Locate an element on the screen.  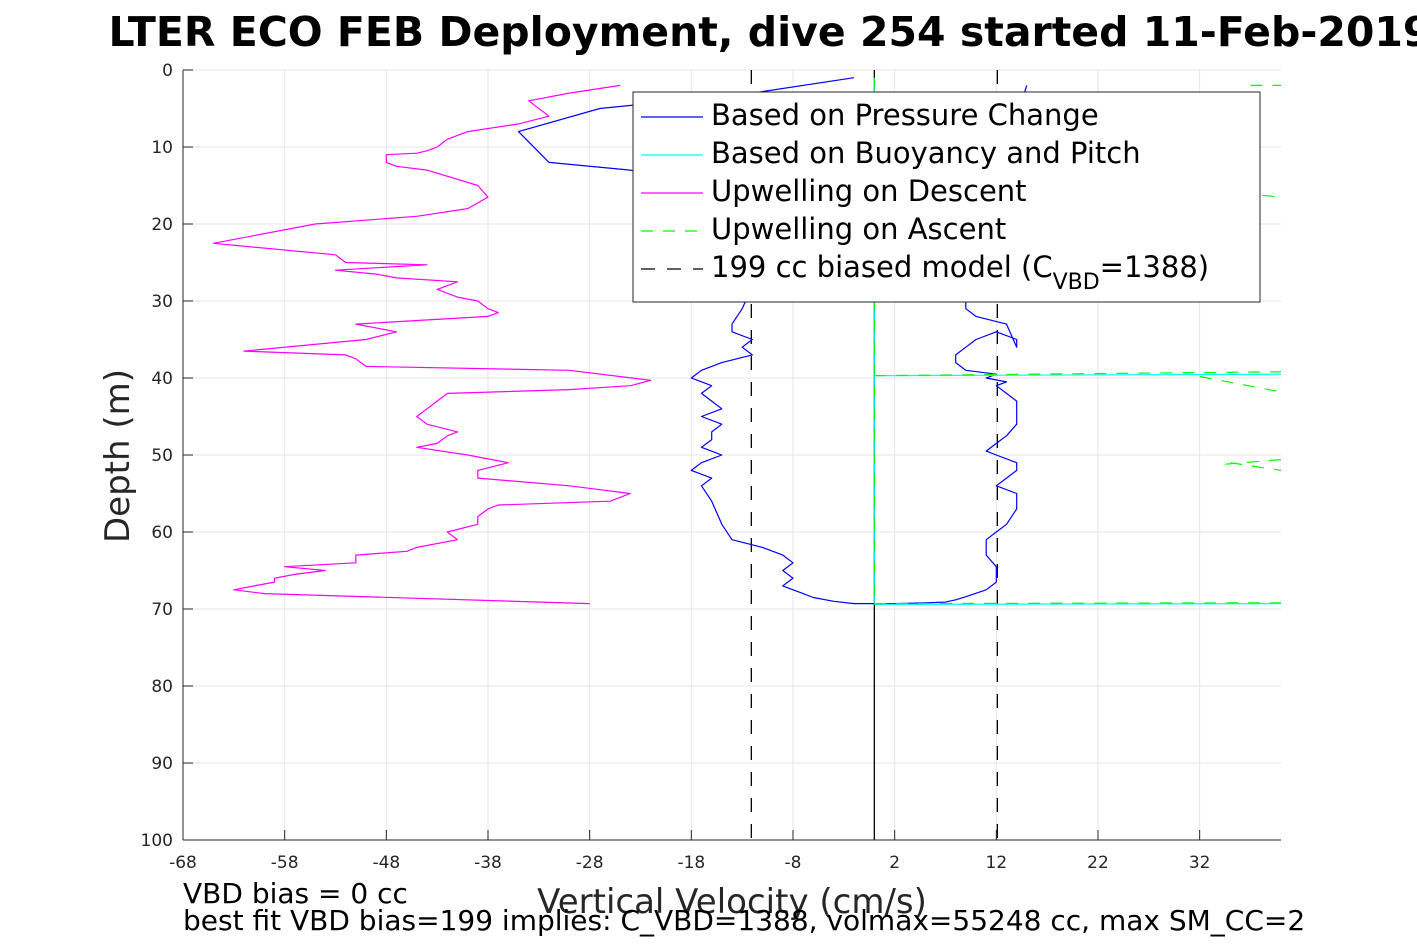
x-tick-labels: -68 -58 -48 -38 -28 -18 -8 2 12 22 32 is located at coordinates (689, 863).